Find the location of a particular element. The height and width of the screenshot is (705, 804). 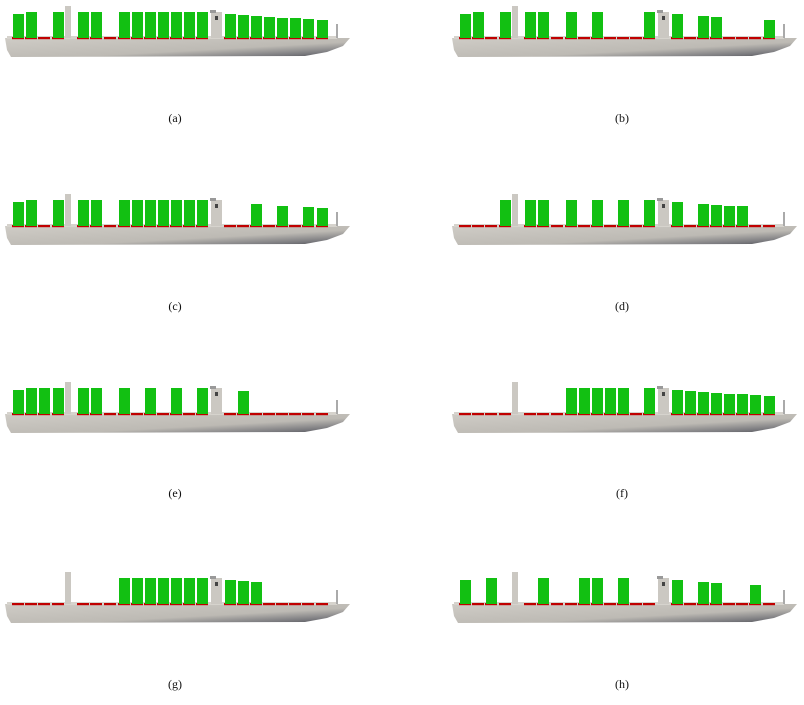

caption: (d) is located at coordinates (622, 306).